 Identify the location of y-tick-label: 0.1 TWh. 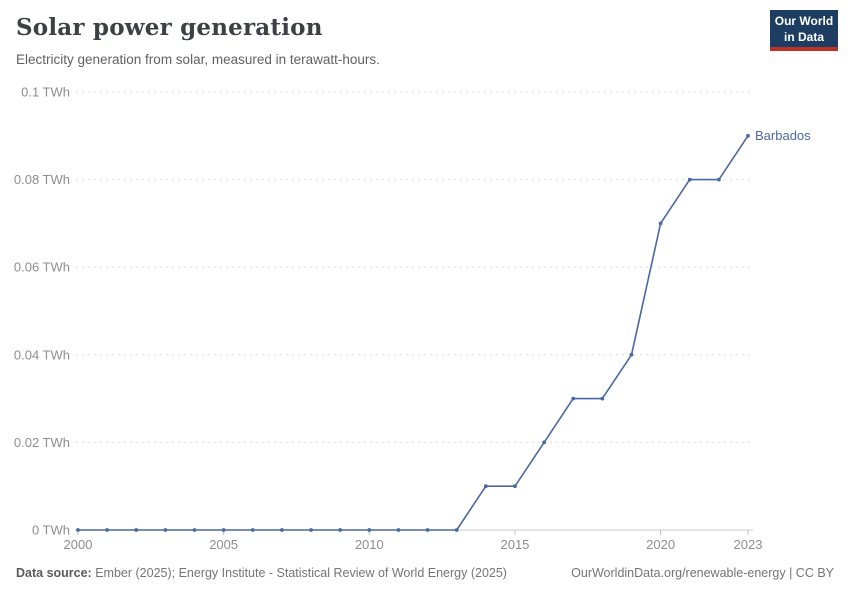
(45, 92).